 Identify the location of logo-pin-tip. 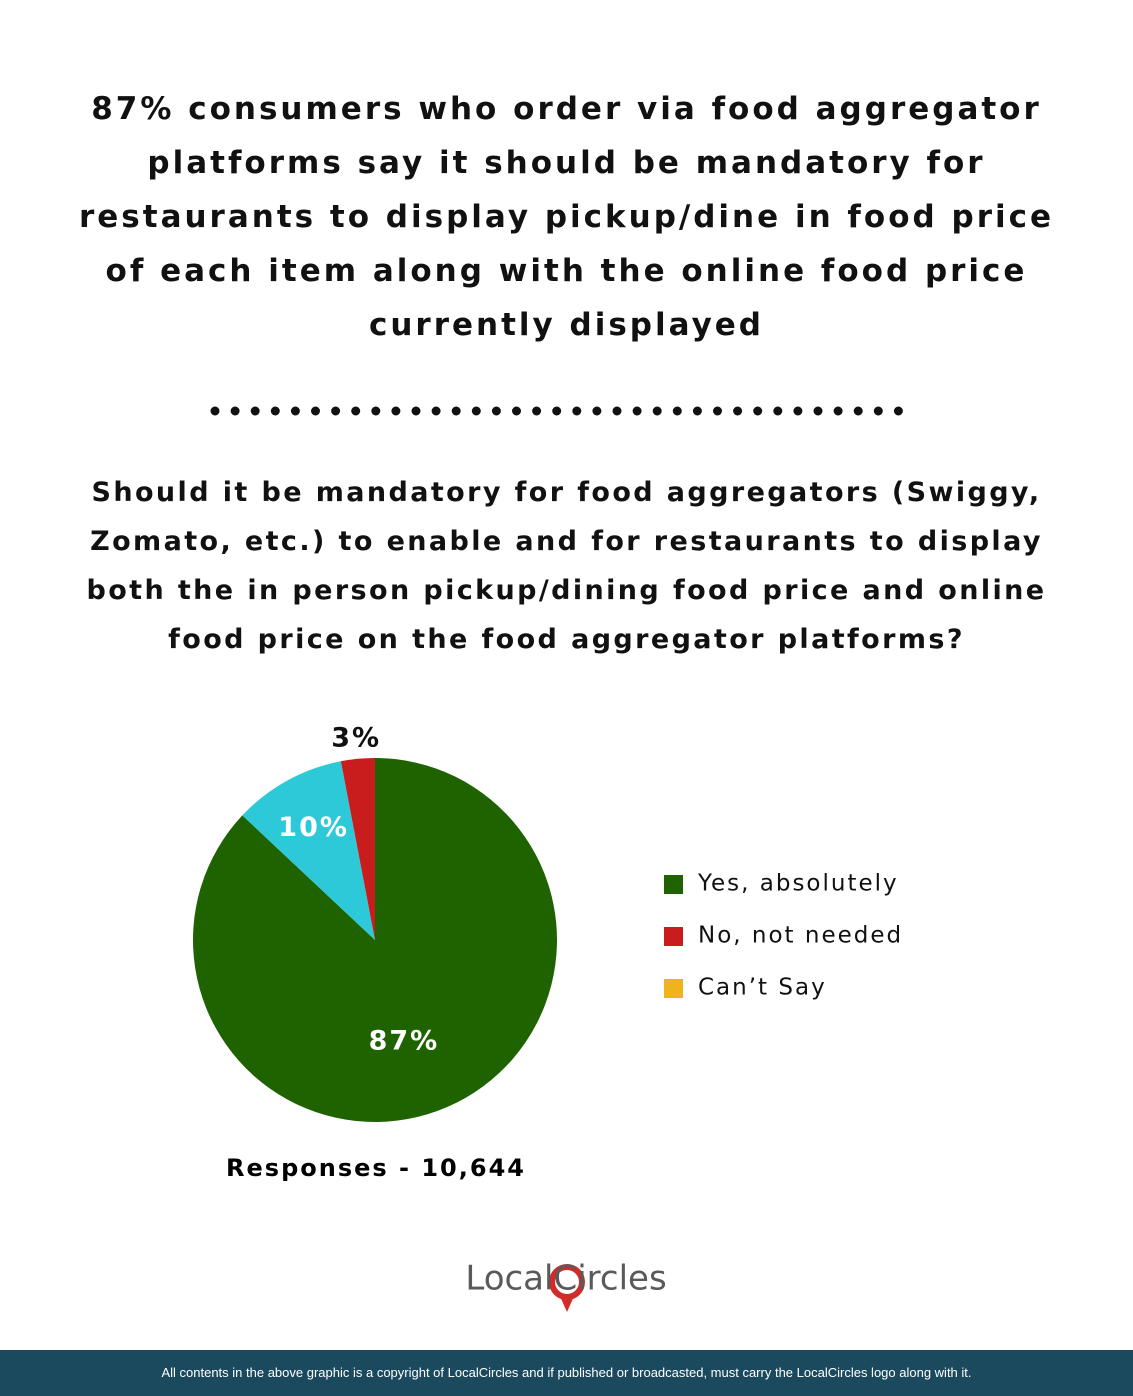
(567, 1303).